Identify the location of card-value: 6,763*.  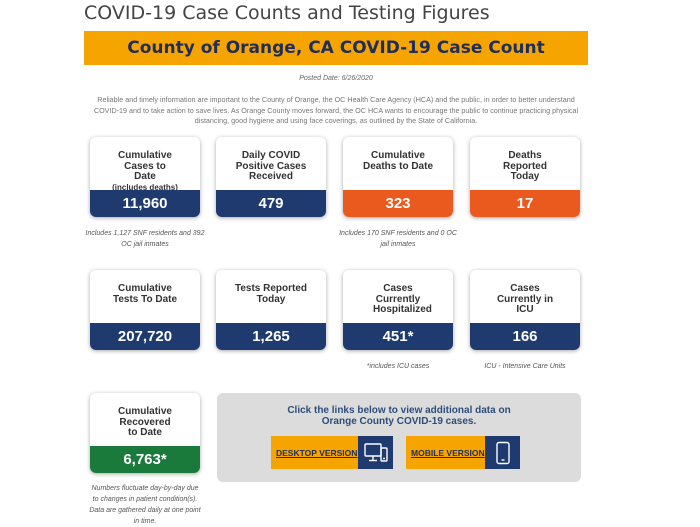
(145, 459).